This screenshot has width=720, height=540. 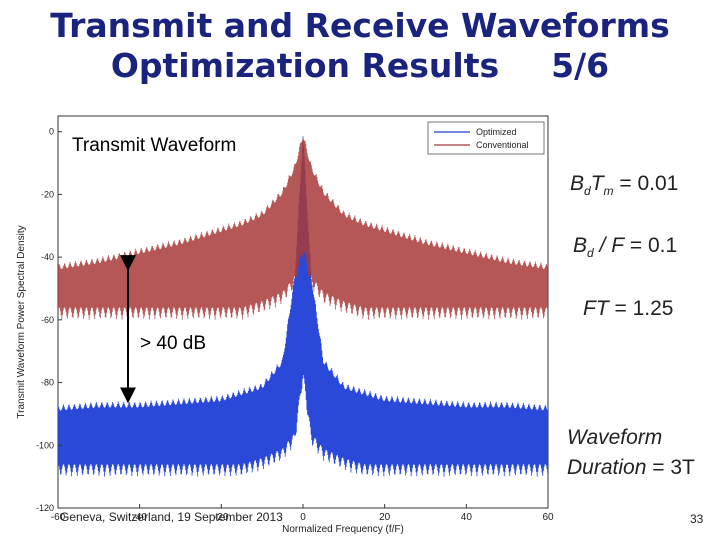 I want to click on formula-bdf: Bd / F = 0.1, so click(x=625, y=247).